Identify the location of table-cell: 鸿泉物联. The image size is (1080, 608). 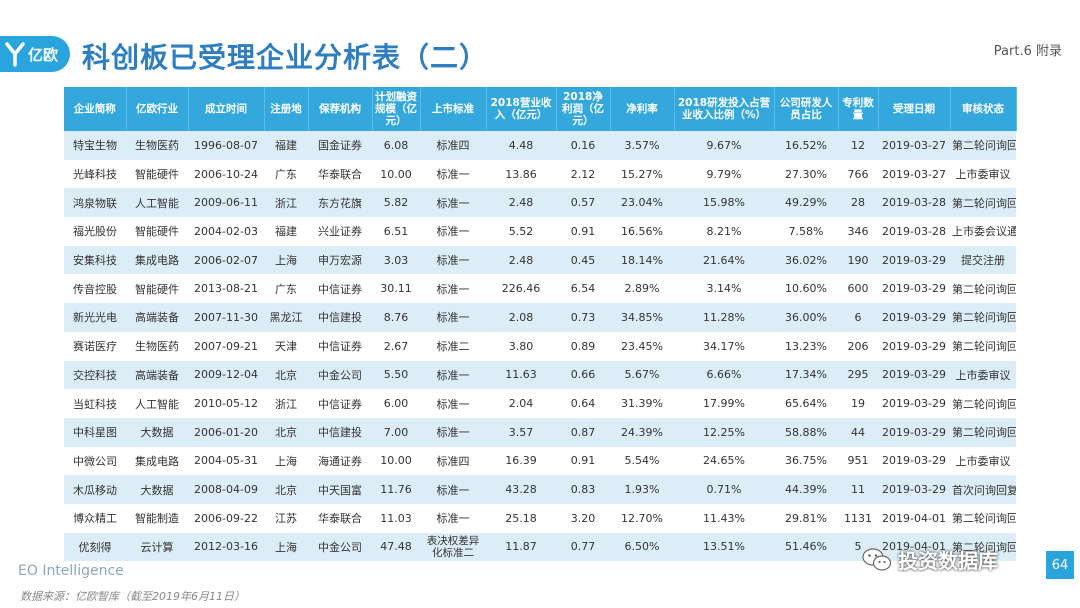
(95, 203).